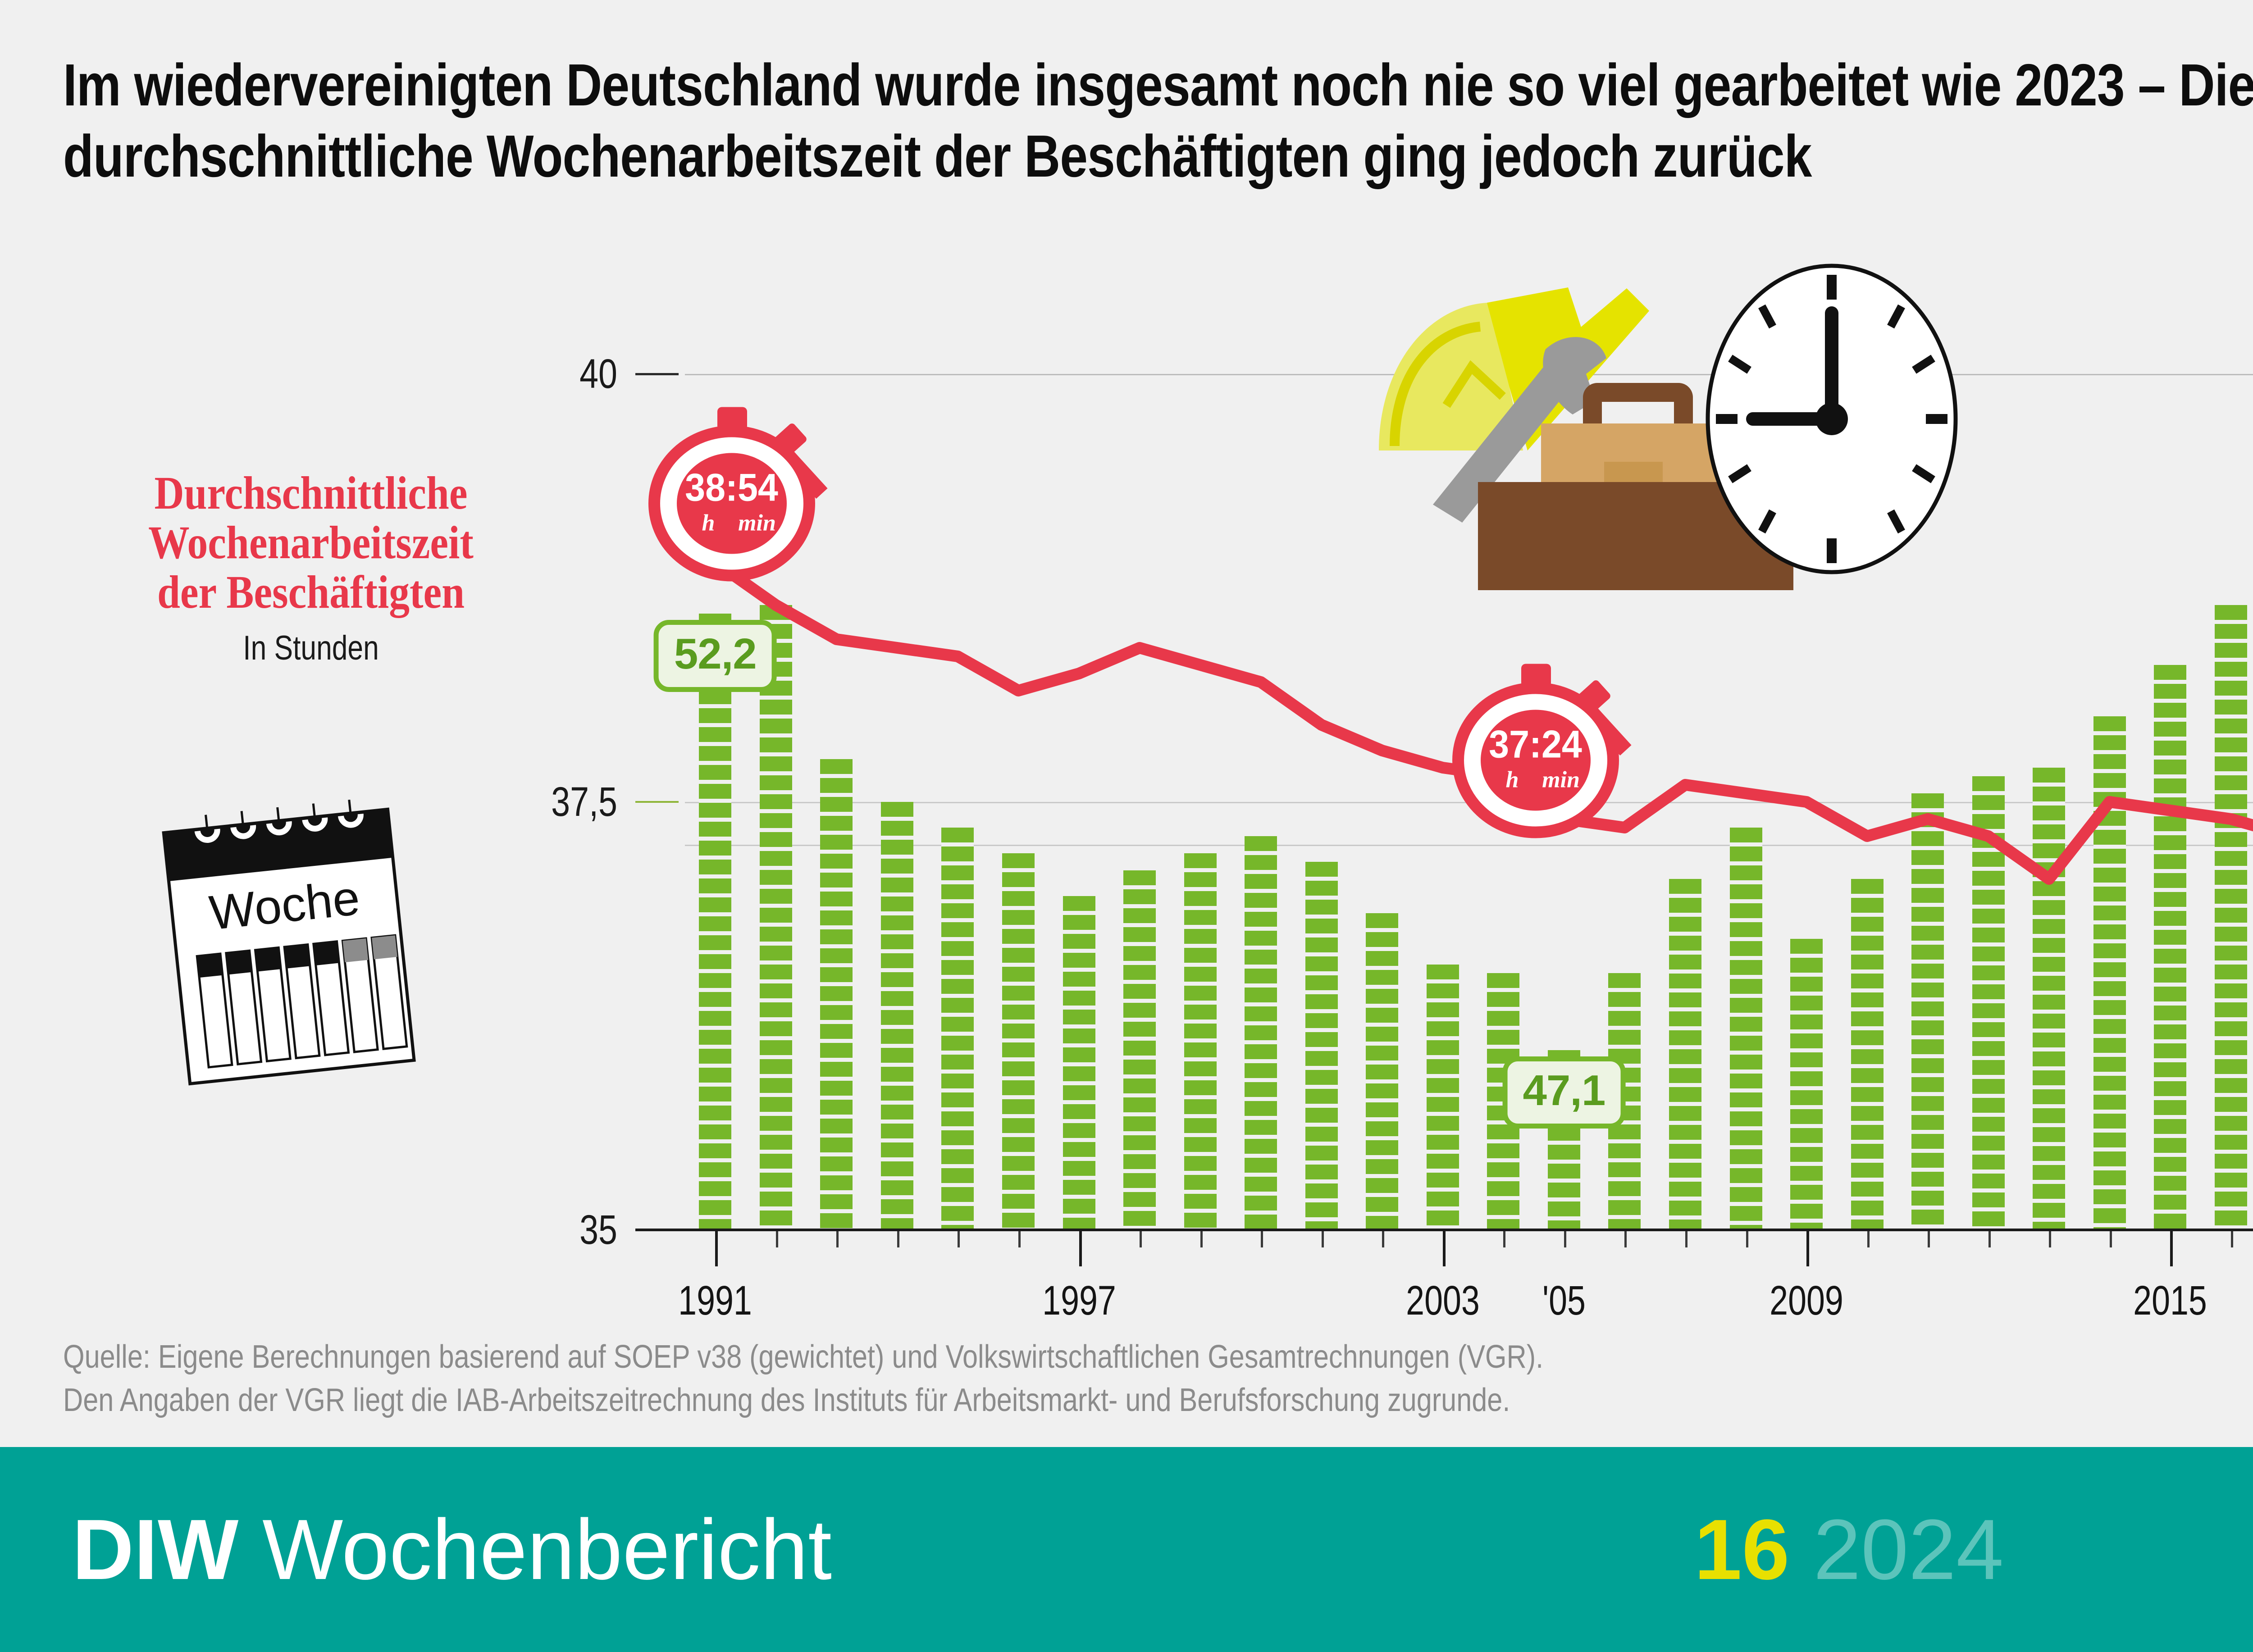 The width and height of the screenshot is (2253, 1652). I want to click on svg-text: 37:24, so click(1535, 744).